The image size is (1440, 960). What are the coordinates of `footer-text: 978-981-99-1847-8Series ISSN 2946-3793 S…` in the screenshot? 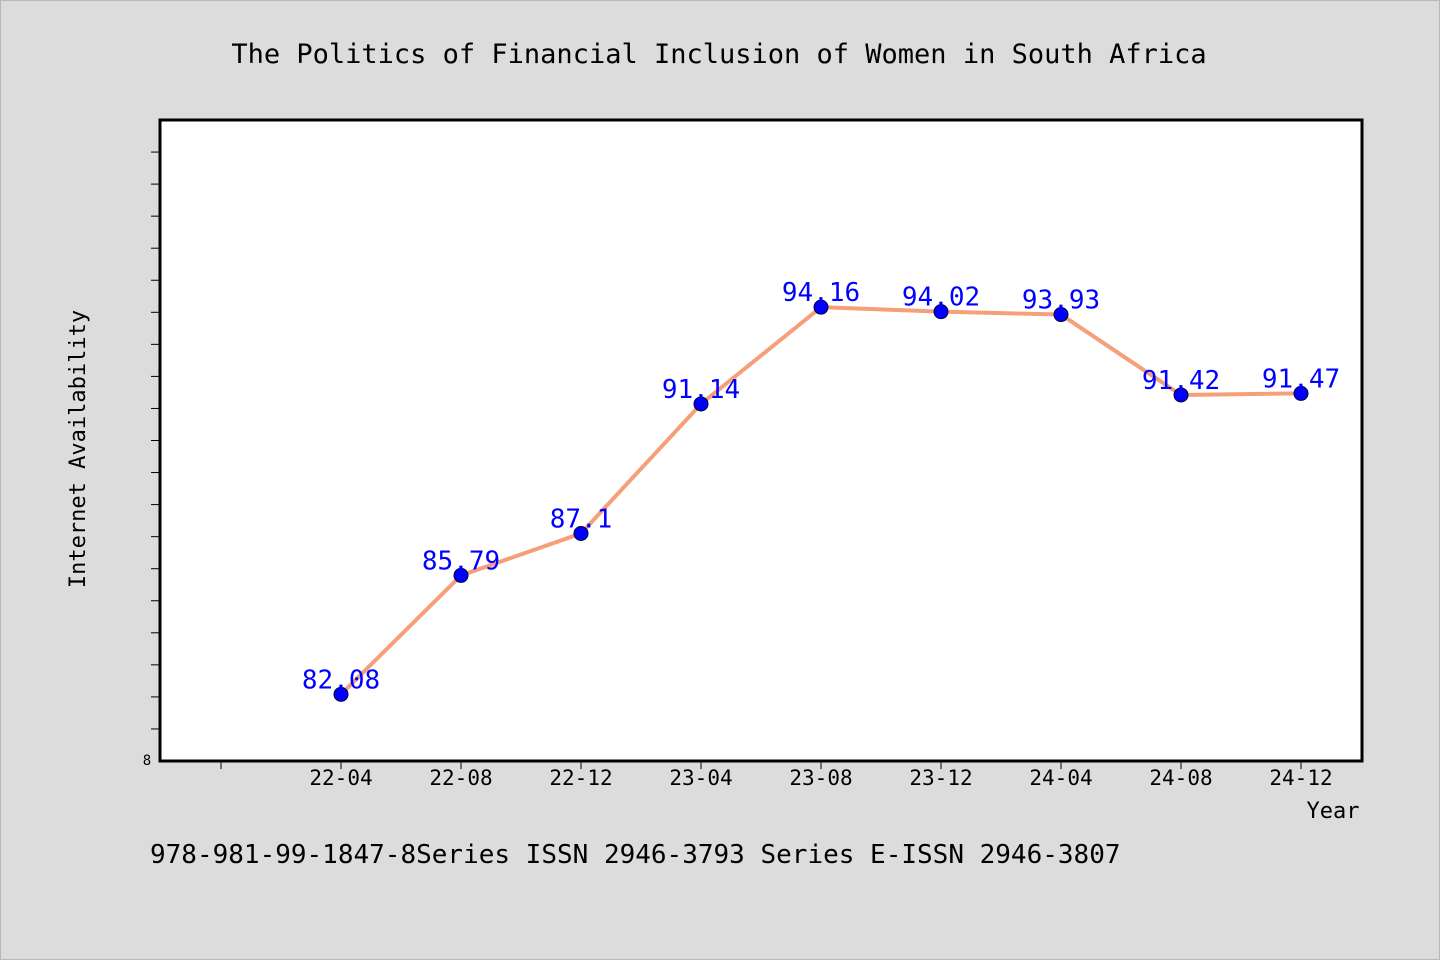 It's located at (635, 855).